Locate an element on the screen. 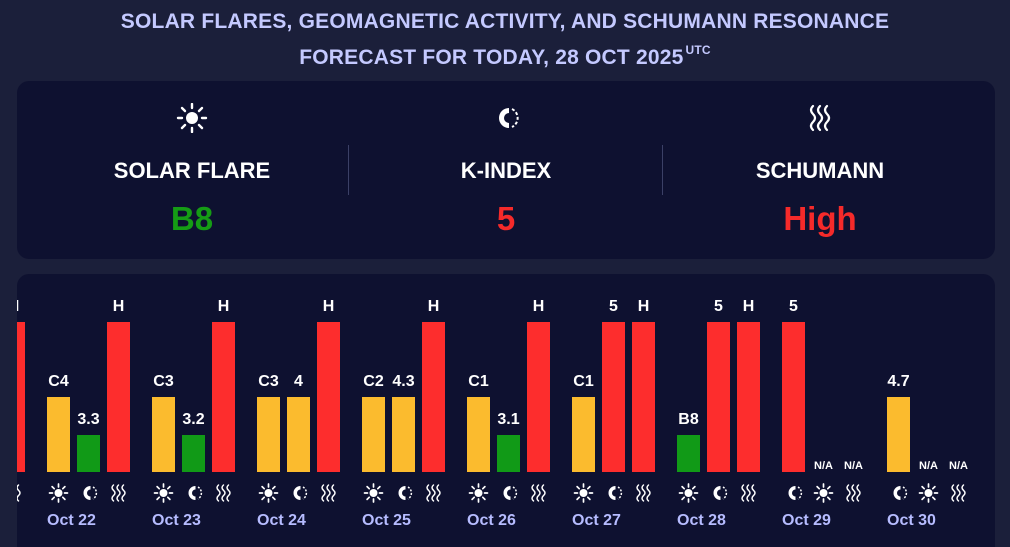 This screenshot has height=547, width=1010. k-index-label: K-INDEX is located at coordinates (506, 170).